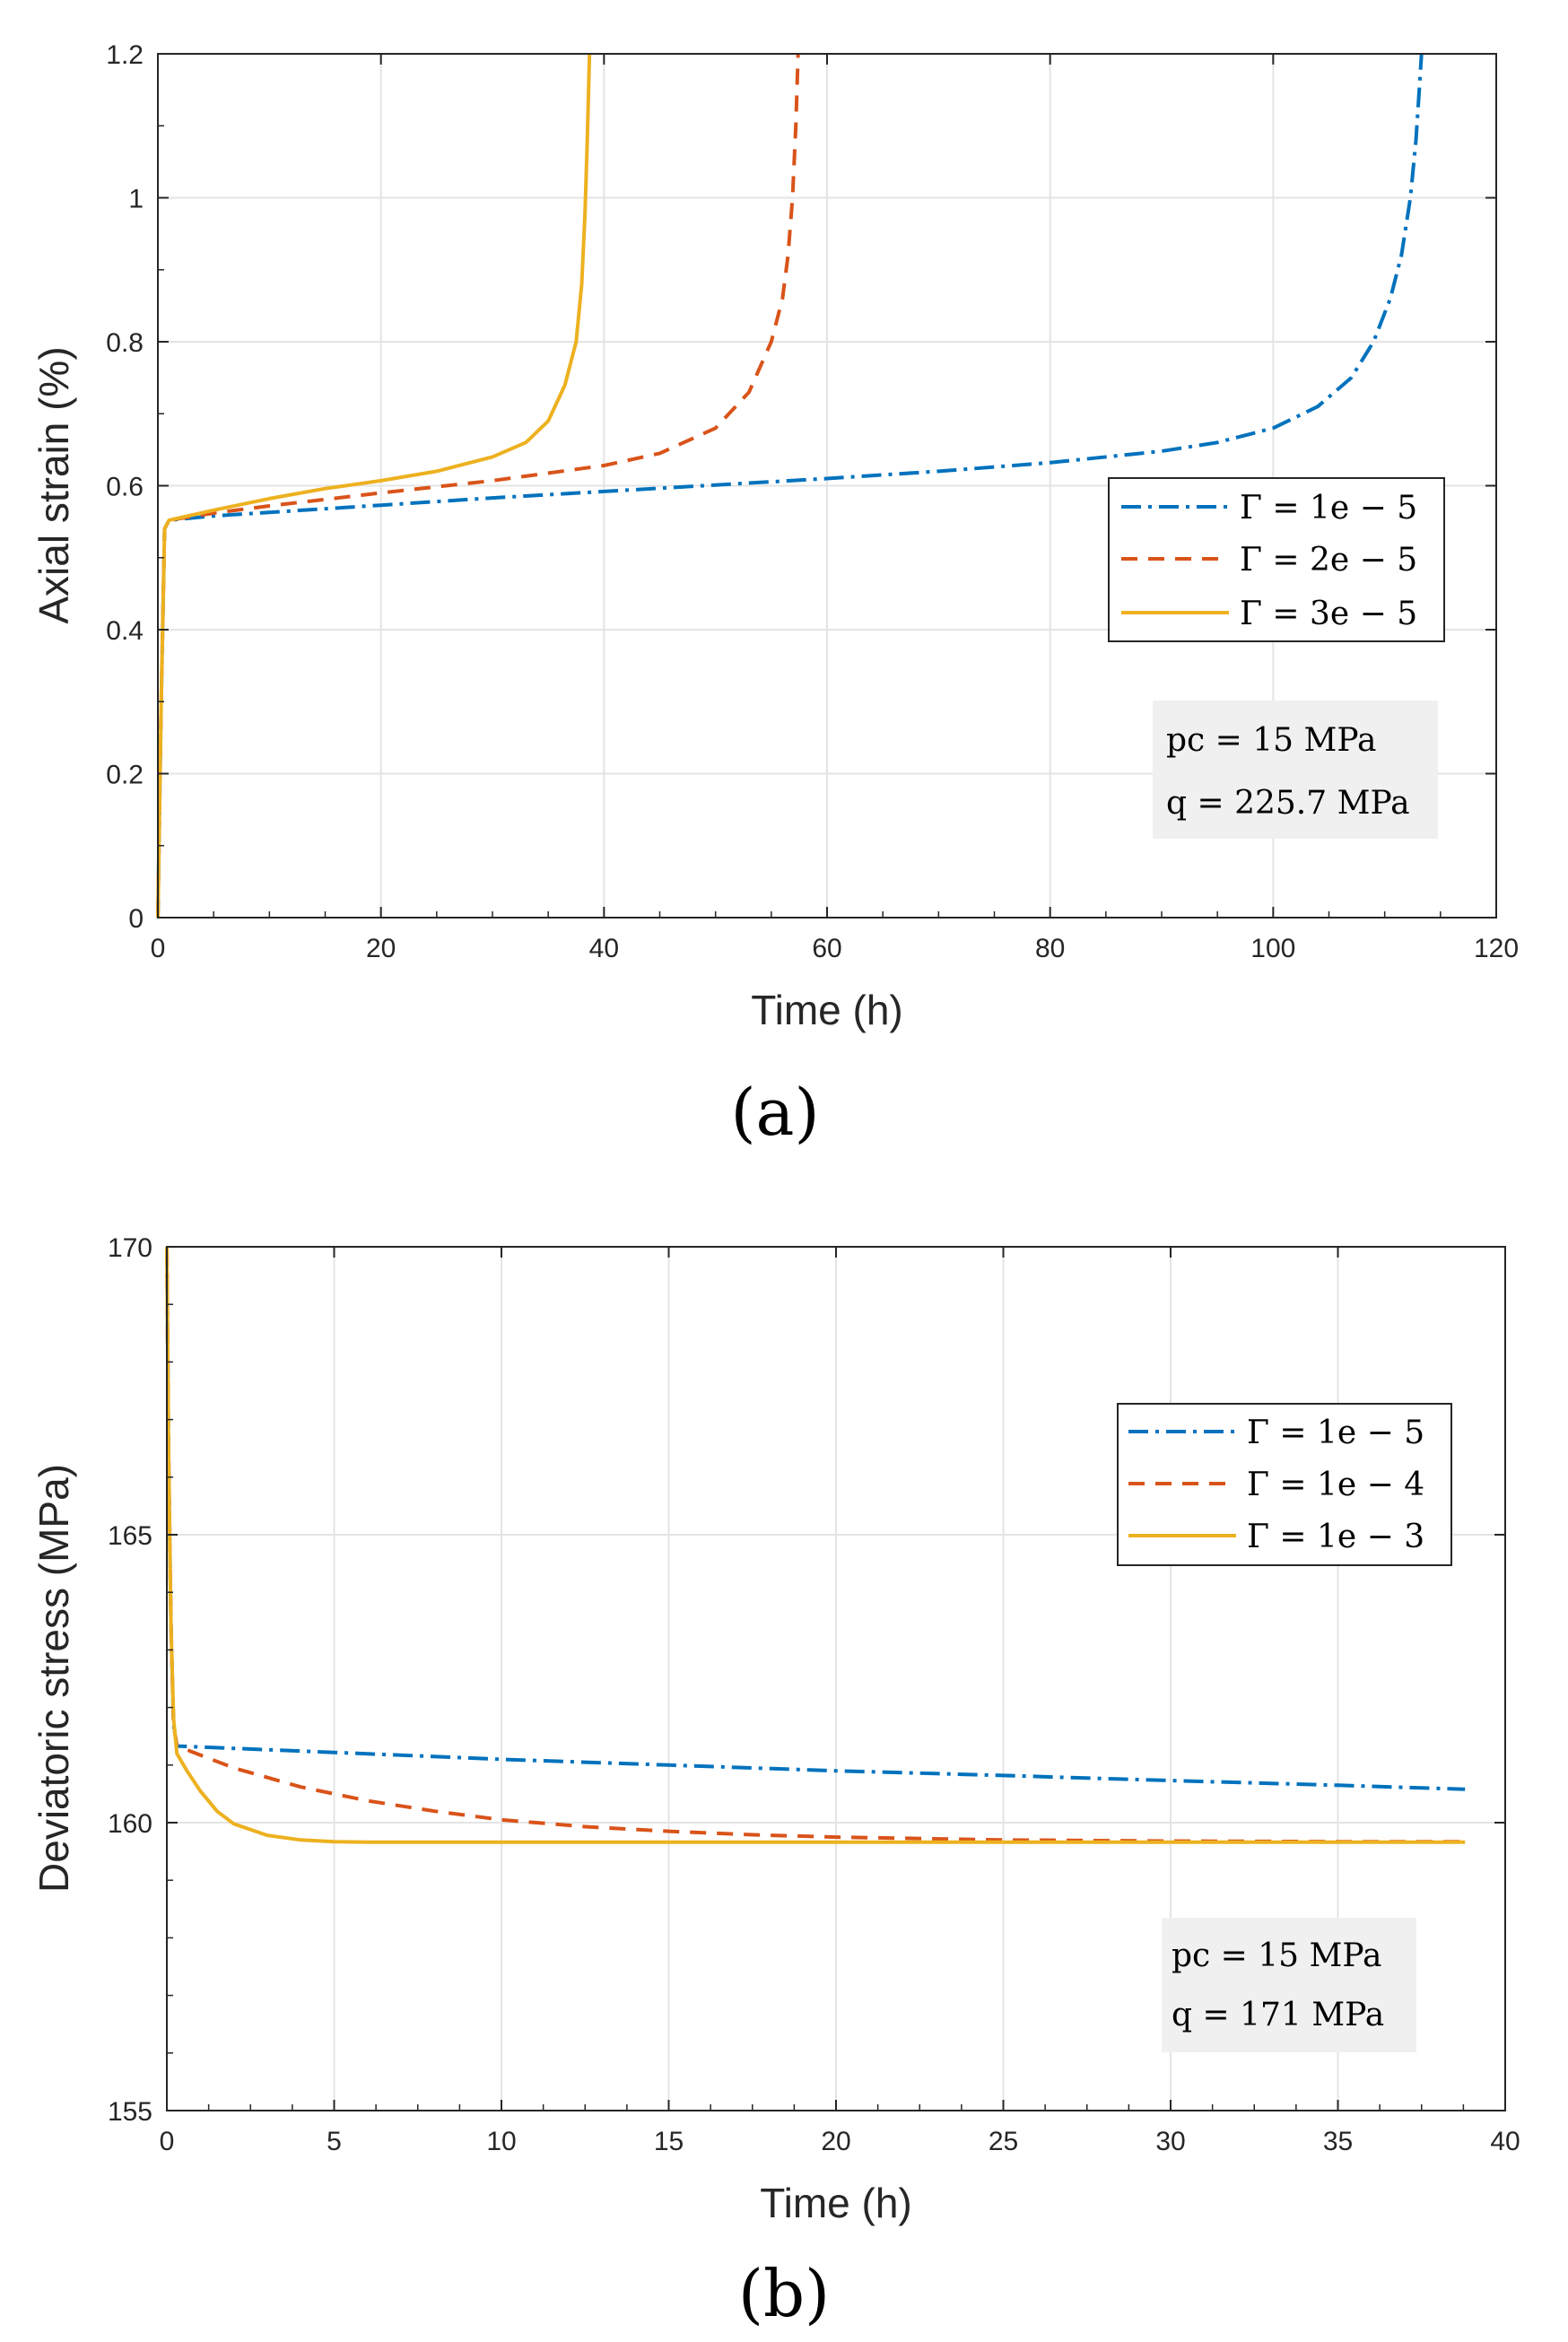  Describe the element at coordinates (1336, 1485) in the screenshot. I see `legend-label-b-2: Γ = 1e − 4` at that location.